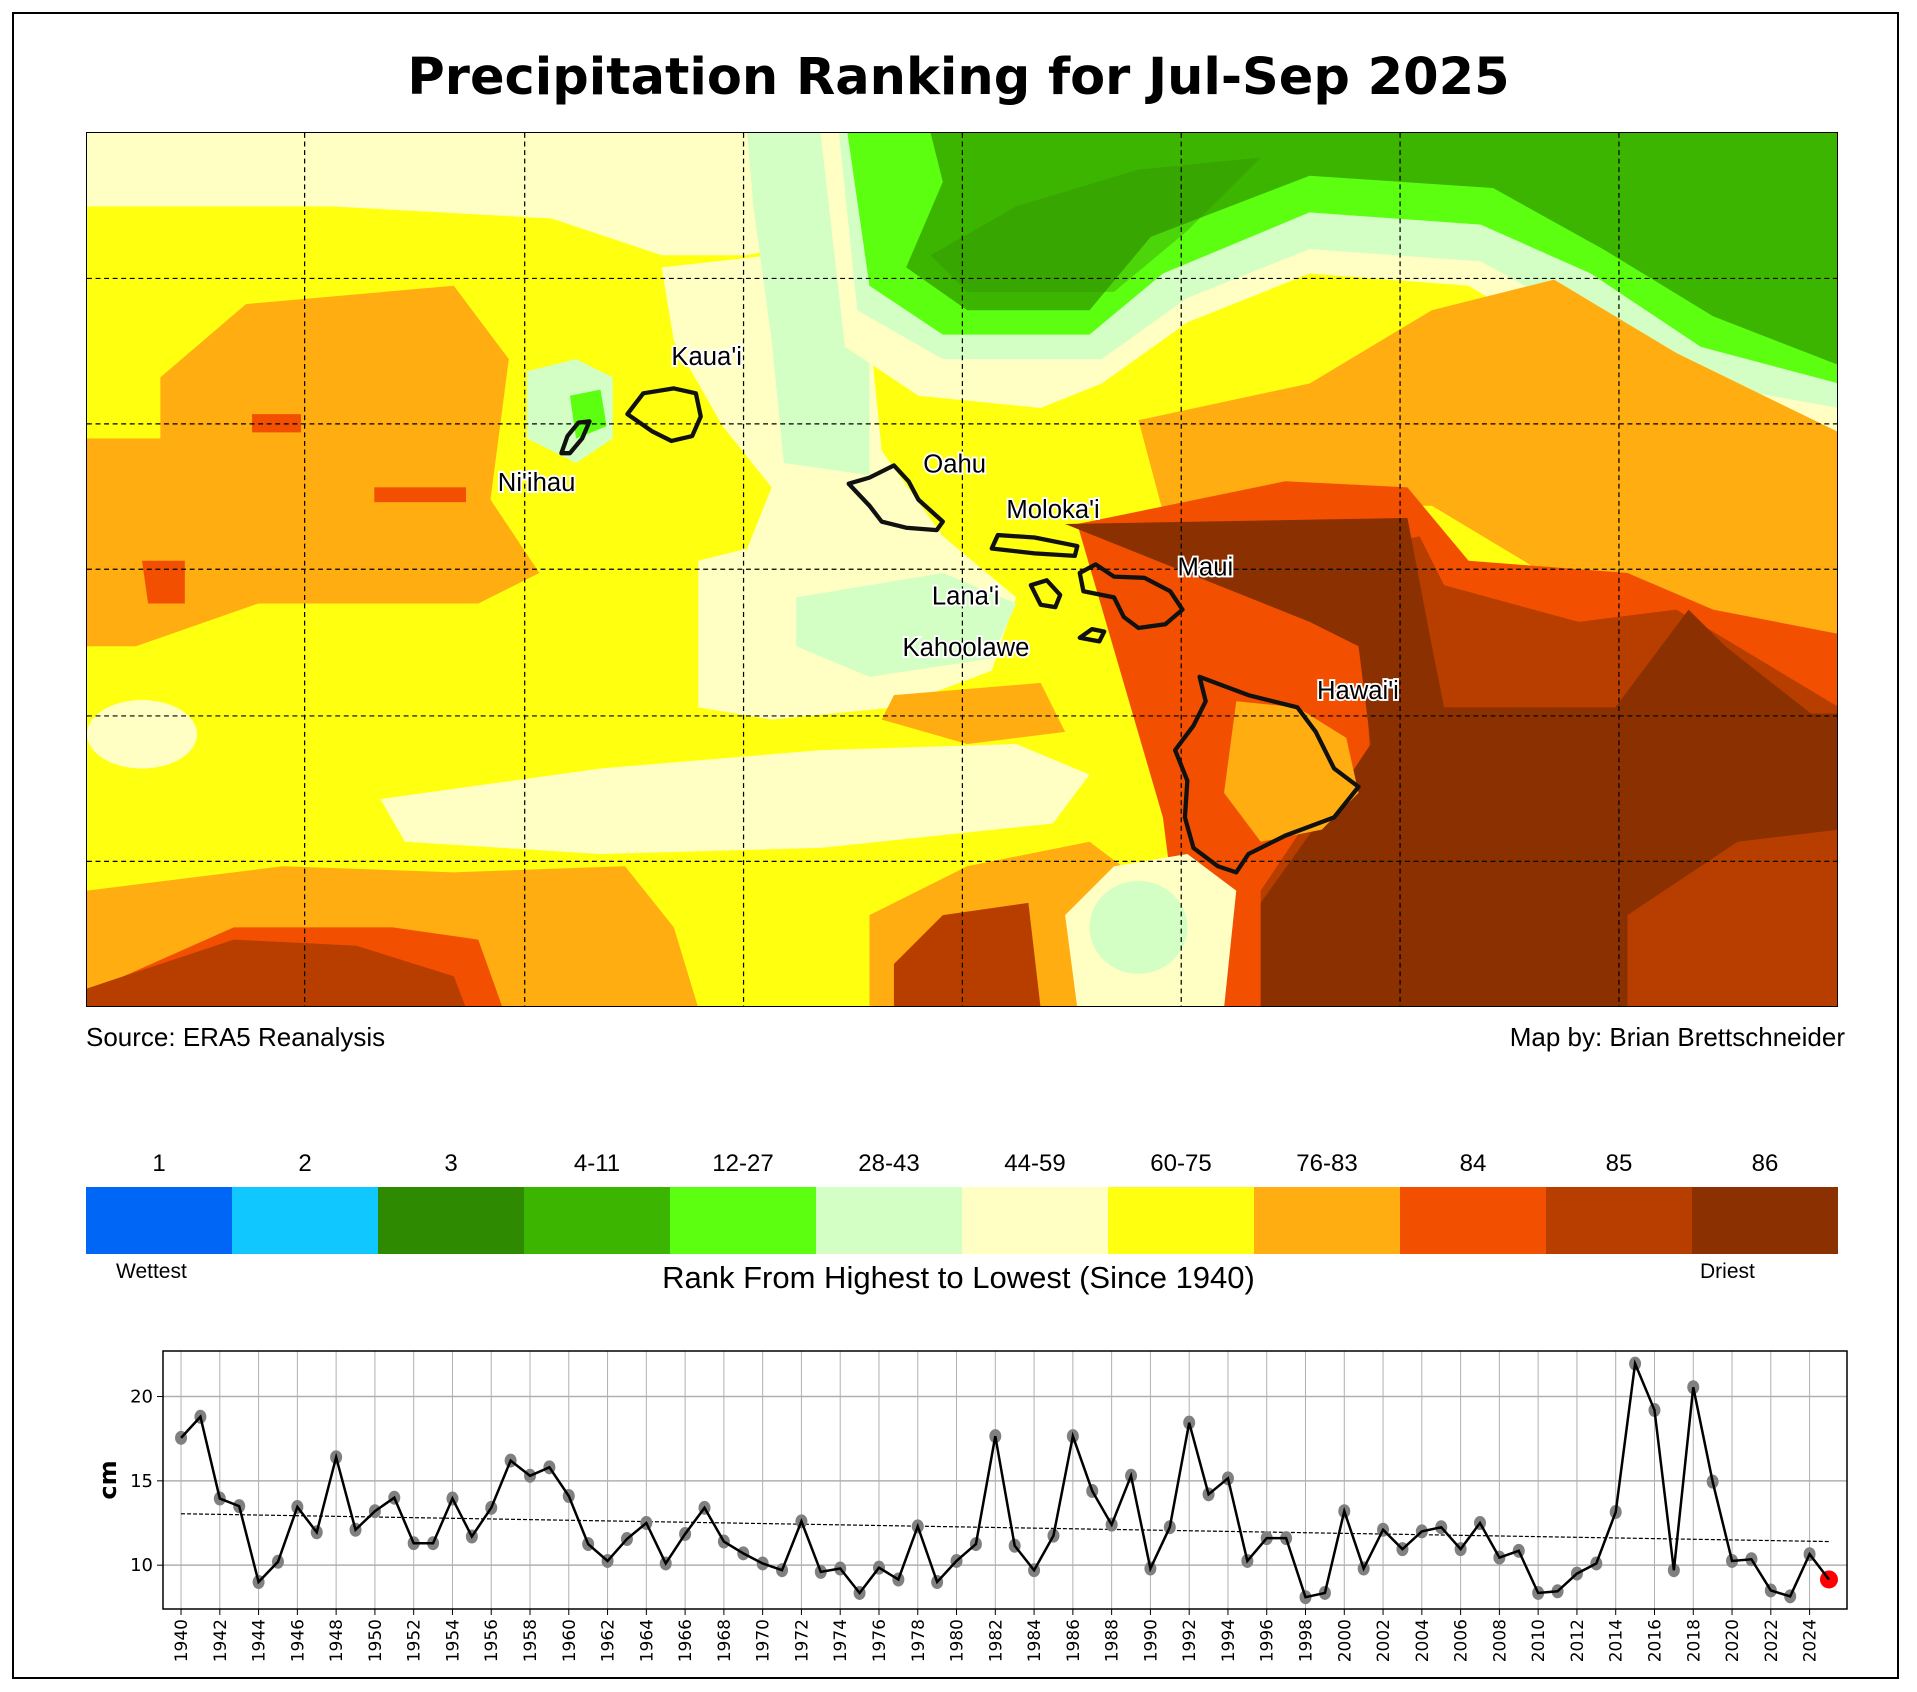 This screenshot has height=1692, width=1917. What do you see at coordinates (492, 1640) in the screenshot?
I see `x-tick-label: 1956` at bounding box center [492, 1640].